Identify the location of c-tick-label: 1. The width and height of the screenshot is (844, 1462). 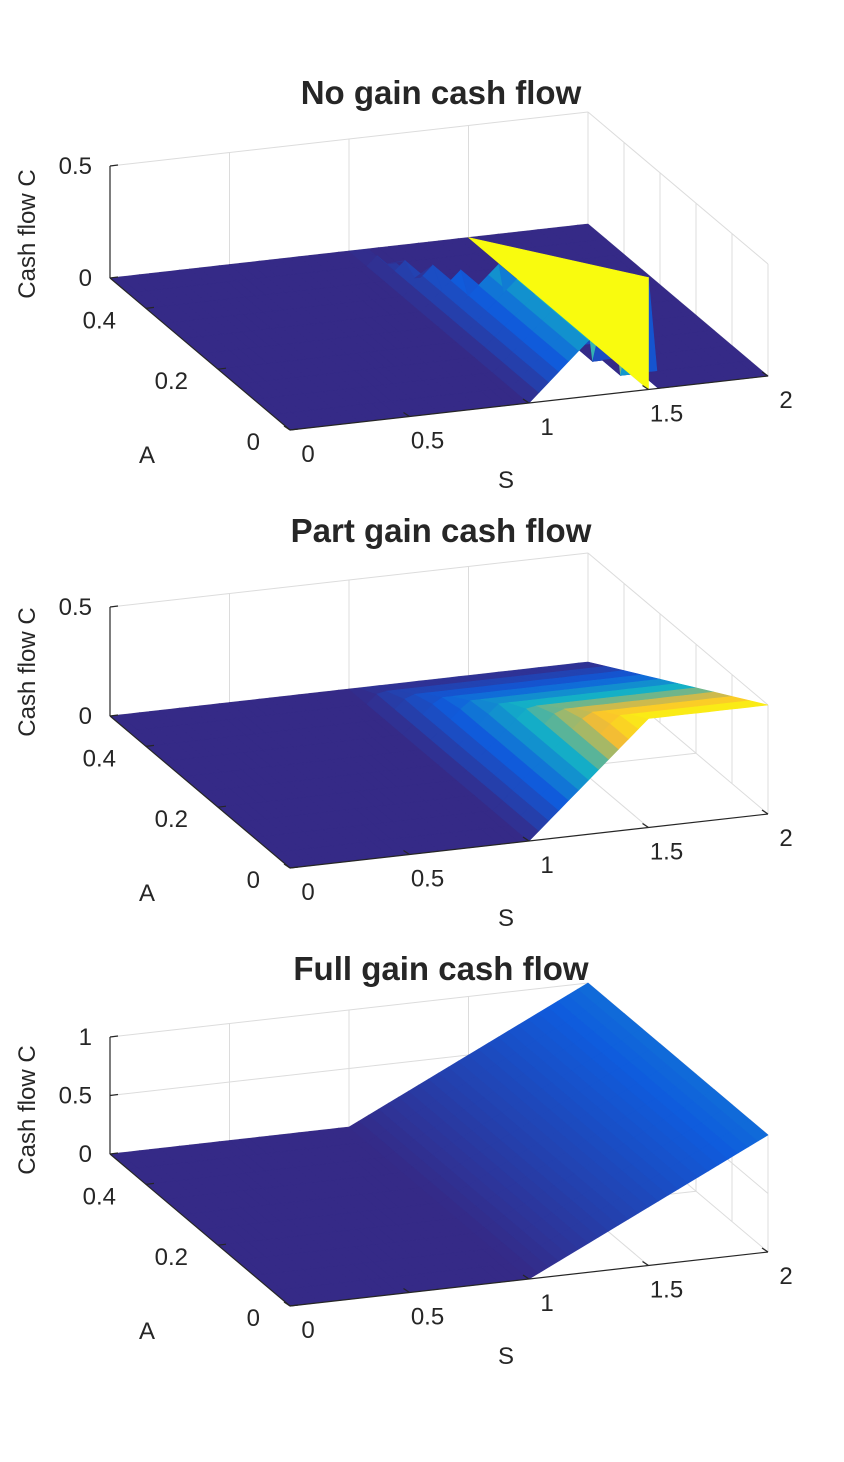
(85, 1037).